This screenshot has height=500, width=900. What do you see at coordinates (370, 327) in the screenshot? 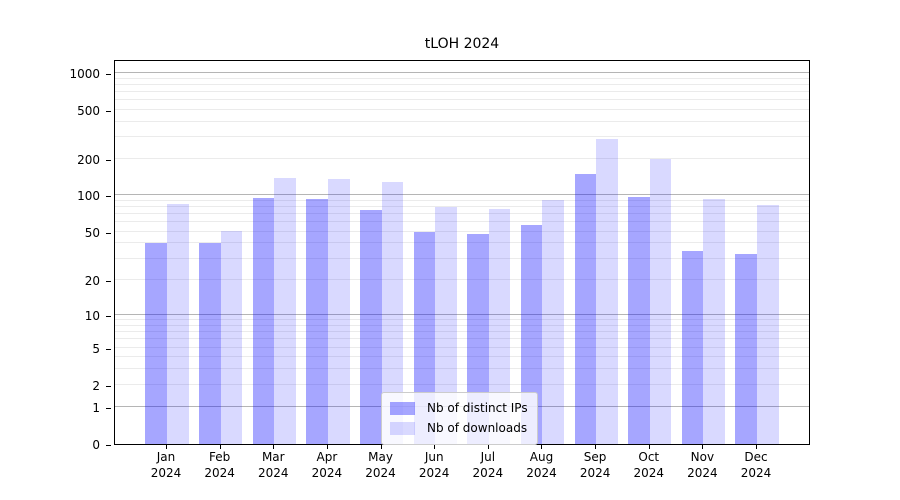
I see `bar-ips-may` at bounding box center [370, 327].